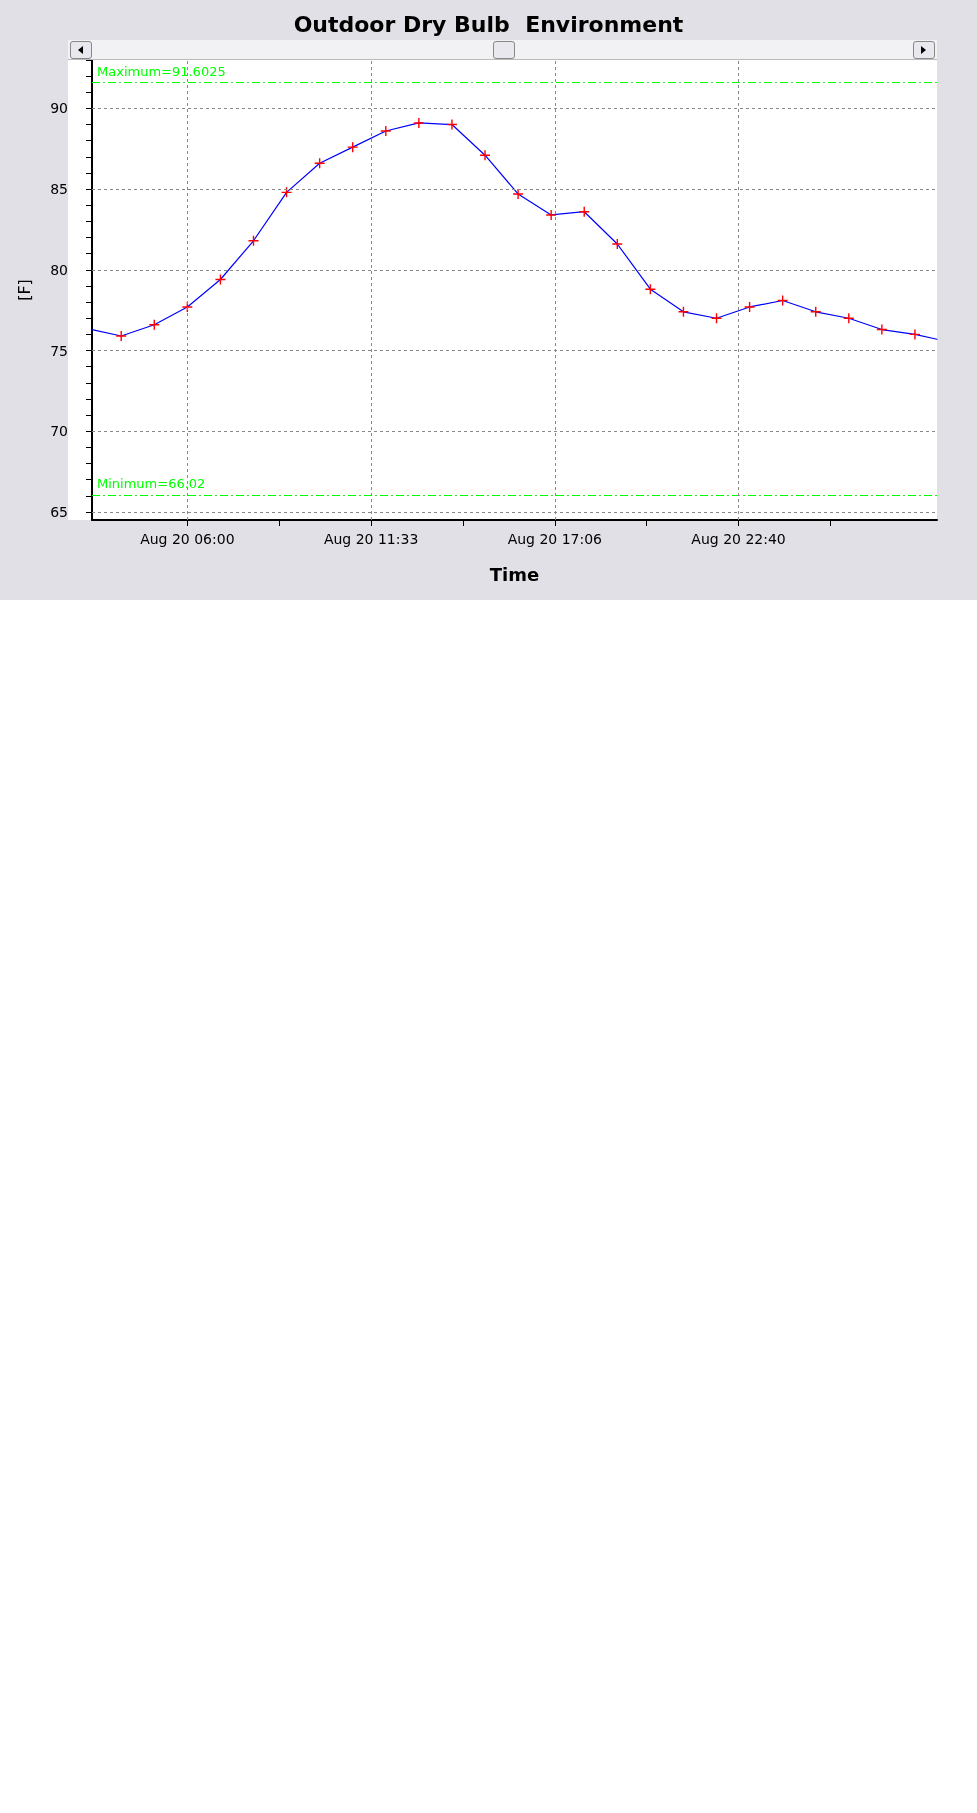 The image size is (977, 1813). I want to click on y-tick-label: 80, so click(59, 269).